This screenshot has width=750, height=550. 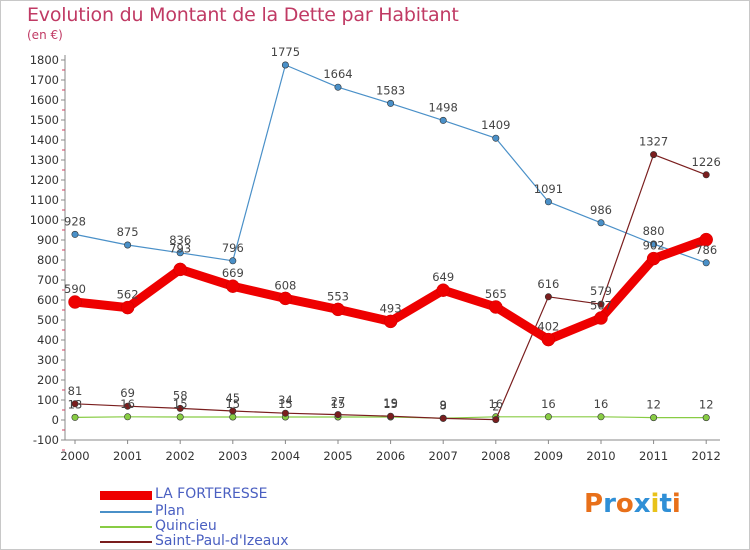 What do you see at coordinates (180, 456) in the screenshot?
I see `x-tick-label: 2002` at bounding box center [180, 456].